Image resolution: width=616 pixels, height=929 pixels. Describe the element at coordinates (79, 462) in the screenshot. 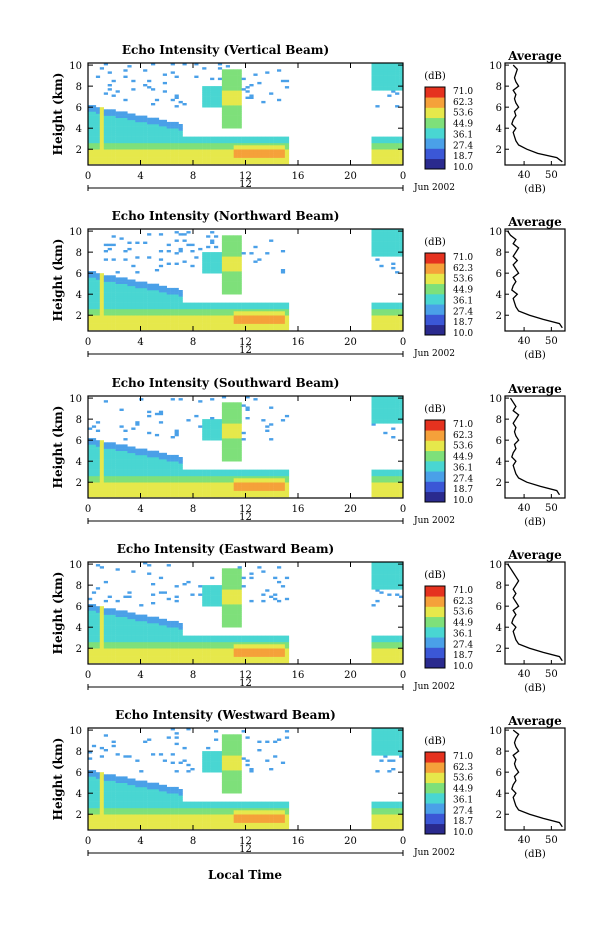

I see `y-tick-label: 4` at that location.